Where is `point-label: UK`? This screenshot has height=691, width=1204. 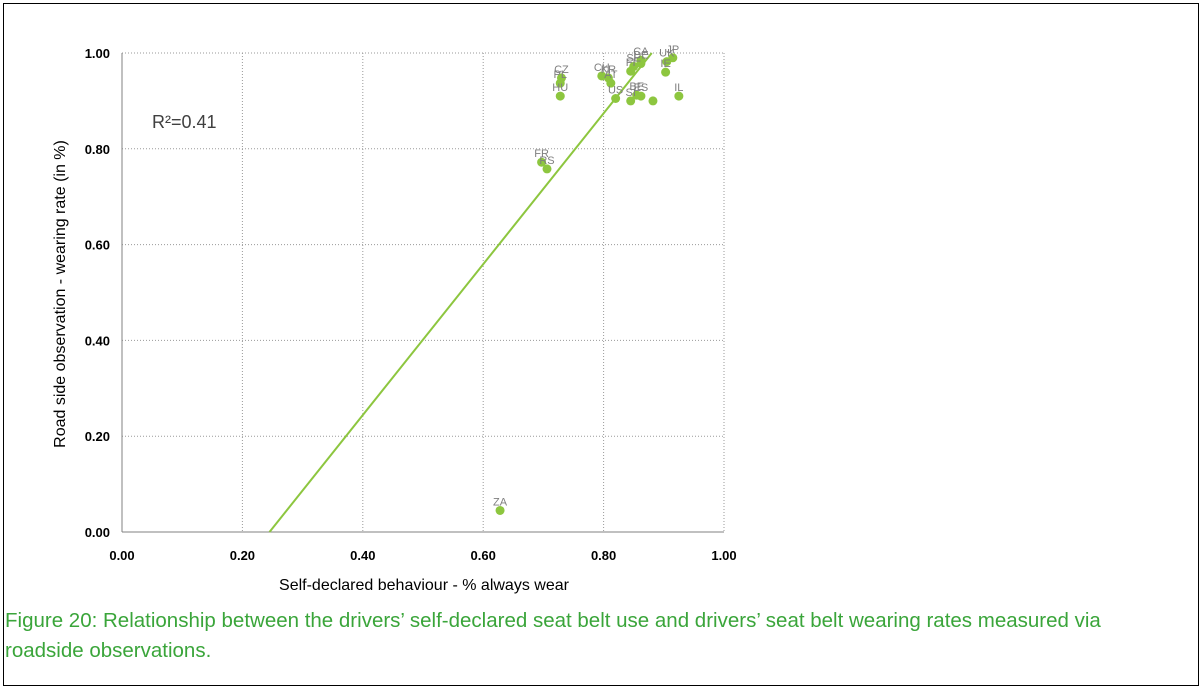 point-label: UK is located at coordinates (667, 54).